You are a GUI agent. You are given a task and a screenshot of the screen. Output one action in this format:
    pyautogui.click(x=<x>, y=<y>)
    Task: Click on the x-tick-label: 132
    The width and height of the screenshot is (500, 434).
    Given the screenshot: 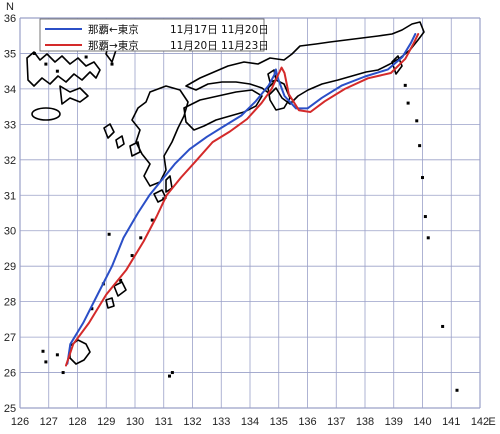 What is the action you would take?
    pyautogui.click(x=192, y=422)
    